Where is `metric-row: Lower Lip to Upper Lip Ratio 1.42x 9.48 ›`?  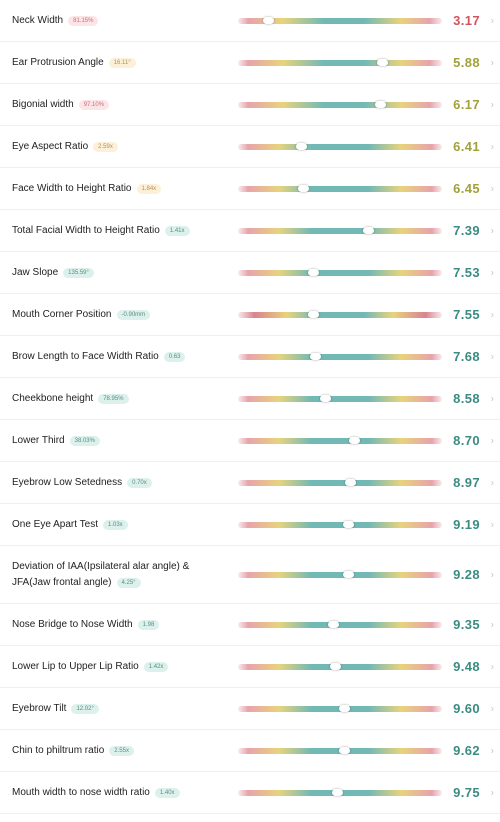 metric-row: Lower Lip to Upper Lip Ratio 1.42x 9.48 › is located at coordinates (250, 667).